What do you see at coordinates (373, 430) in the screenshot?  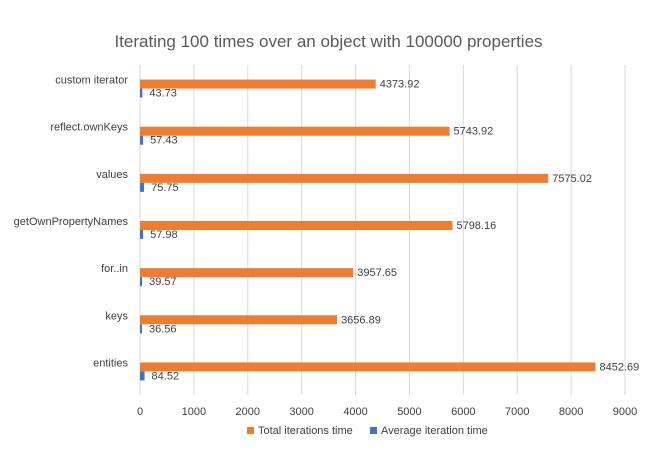 I see `legend-swatch-average` at bounding box center [373, 430].